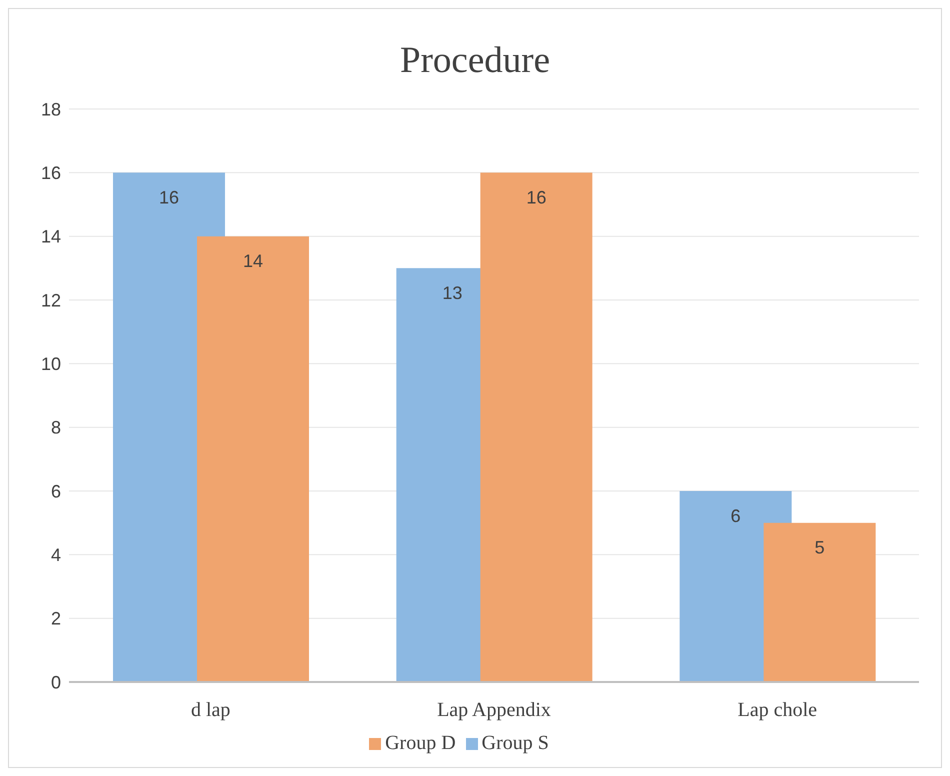  I want to click on x-tick-label: d lap, so click(210, 710).